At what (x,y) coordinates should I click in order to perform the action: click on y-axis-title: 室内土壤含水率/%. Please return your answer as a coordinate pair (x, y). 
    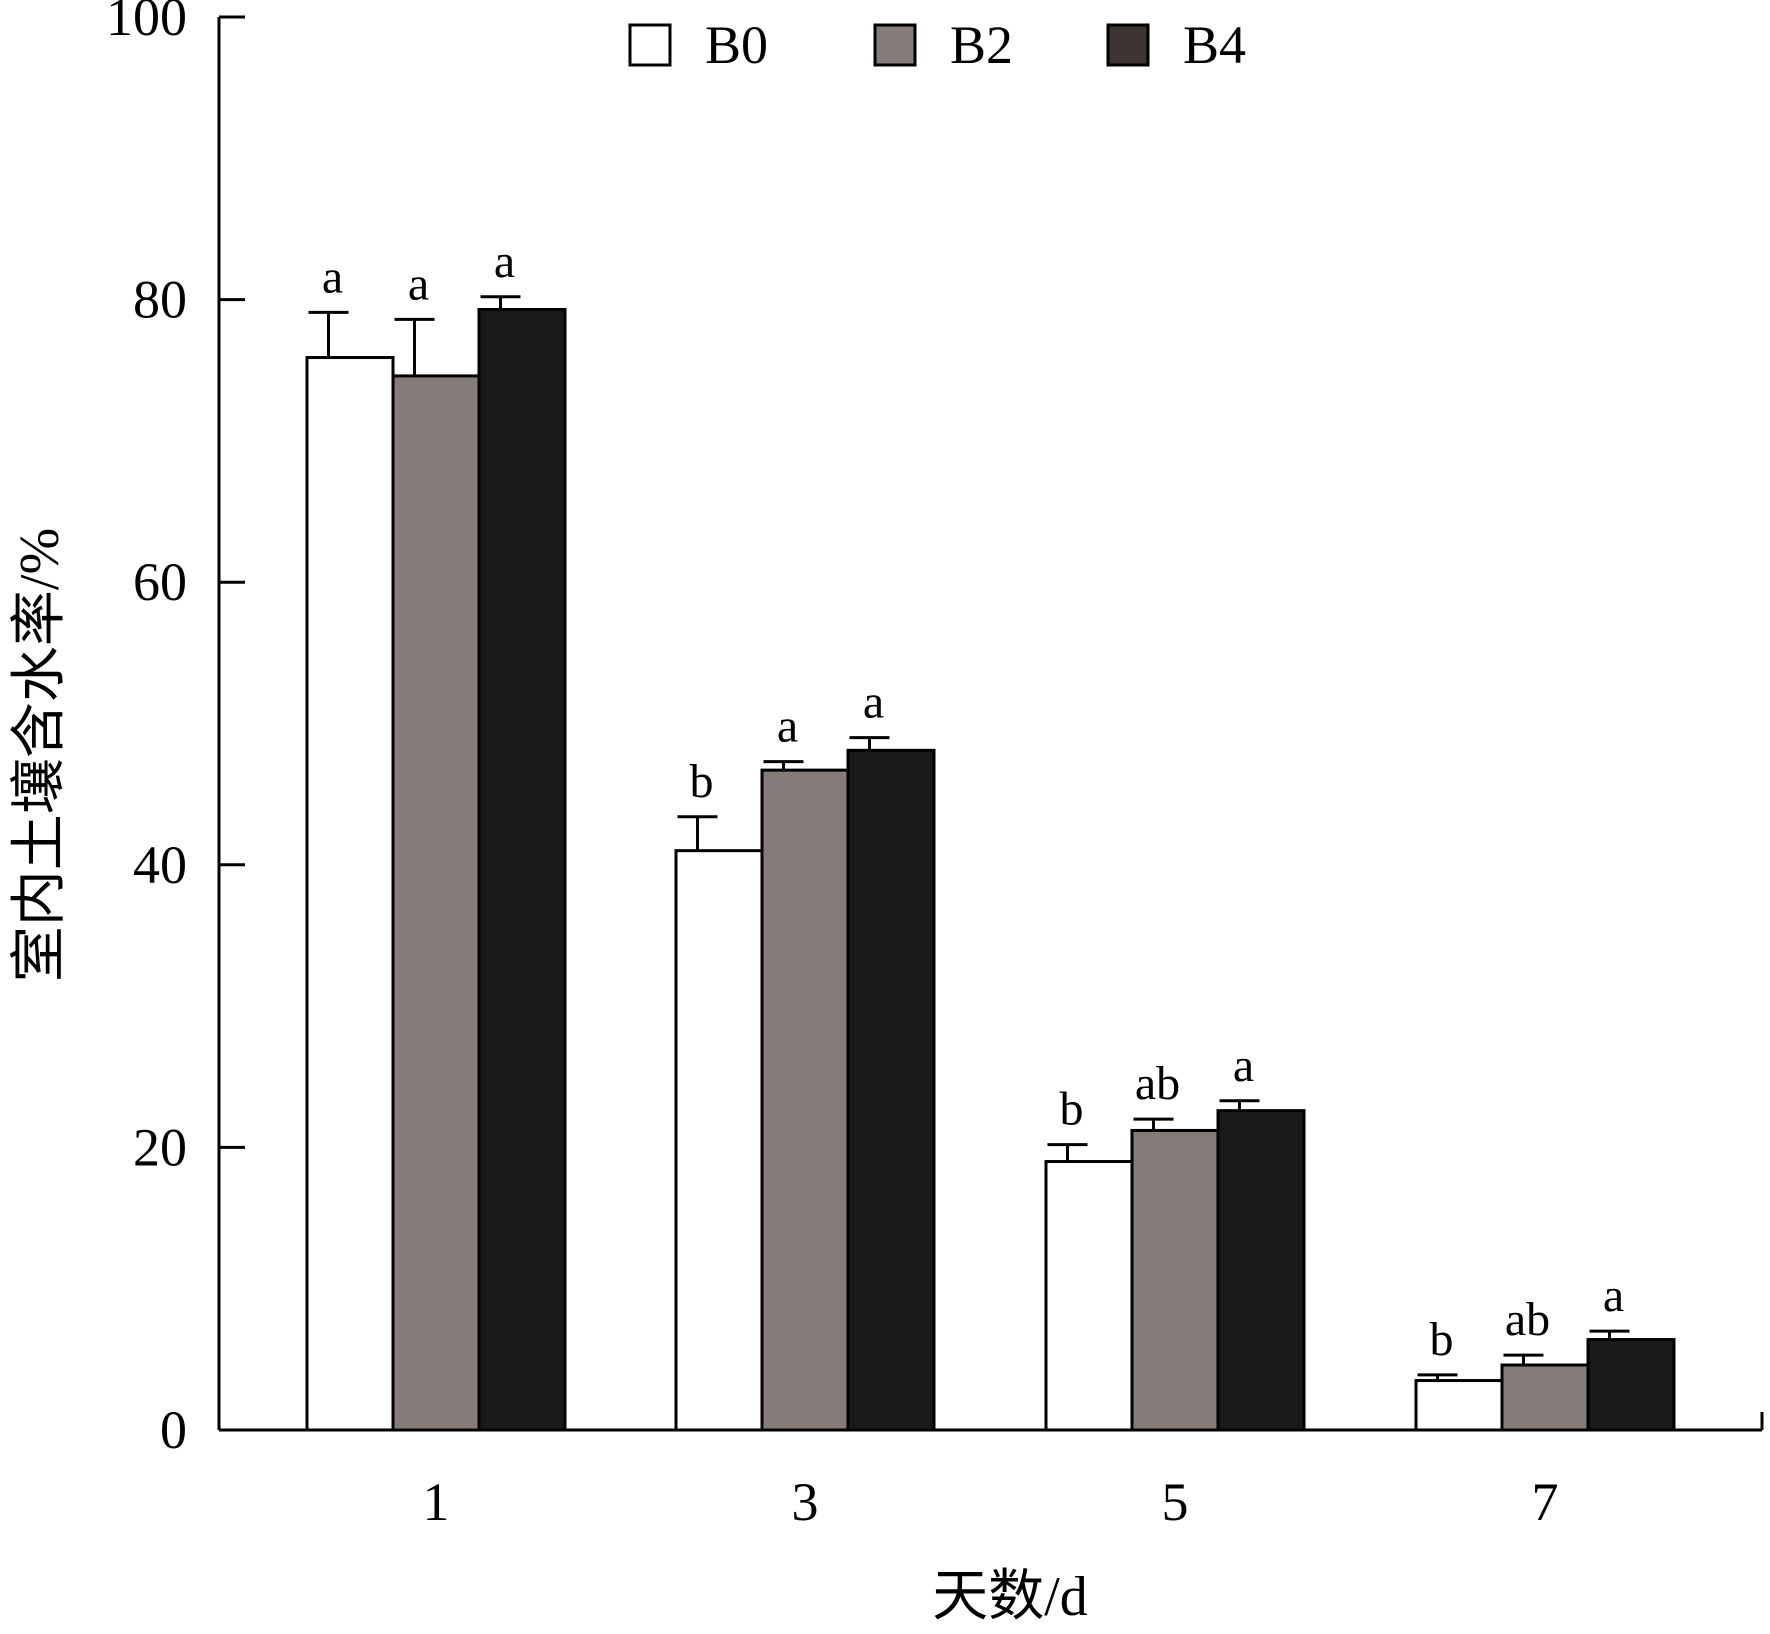
    Looking at the image, I should click on (40, 755).